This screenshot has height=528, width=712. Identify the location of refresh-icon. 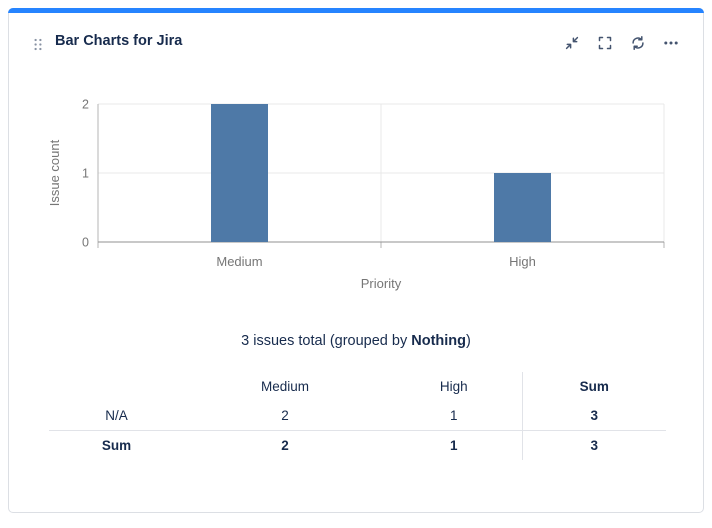
(638, 43).